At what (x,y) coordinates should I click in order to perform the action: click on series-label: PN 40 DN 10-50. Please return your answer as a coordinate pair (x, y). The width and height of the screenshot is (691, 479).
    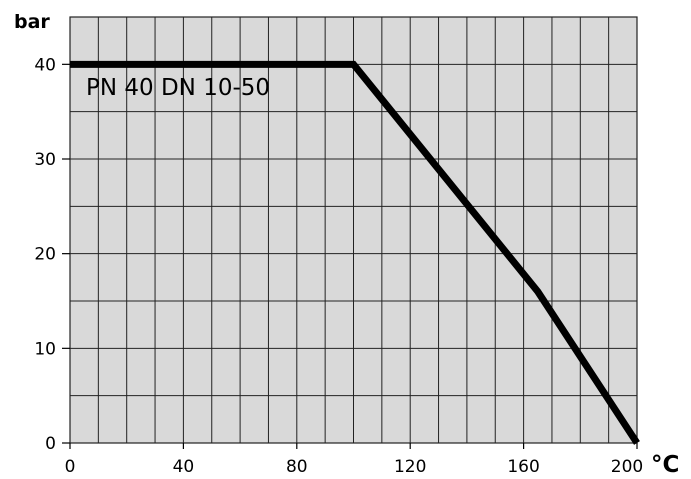
    Looking at the image, I should click on (178, 88).